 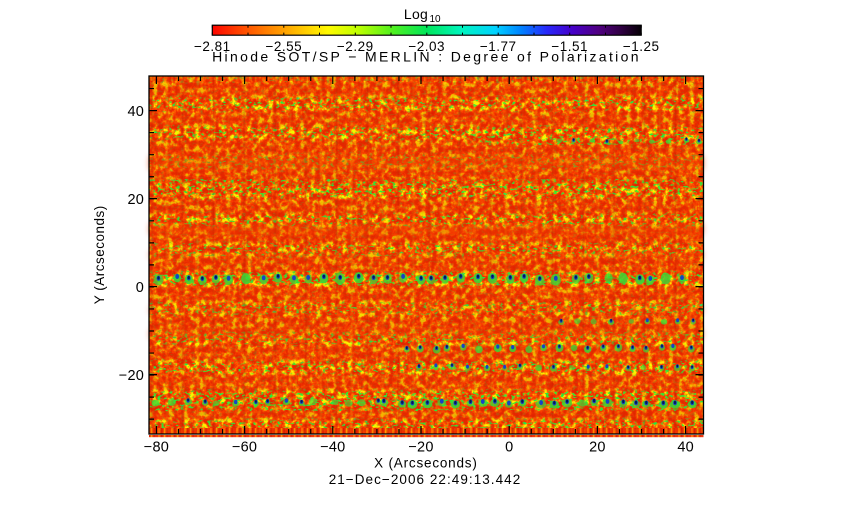 I want to click on svg-text: Y (Arcseconds), so click(x=99, y=254).